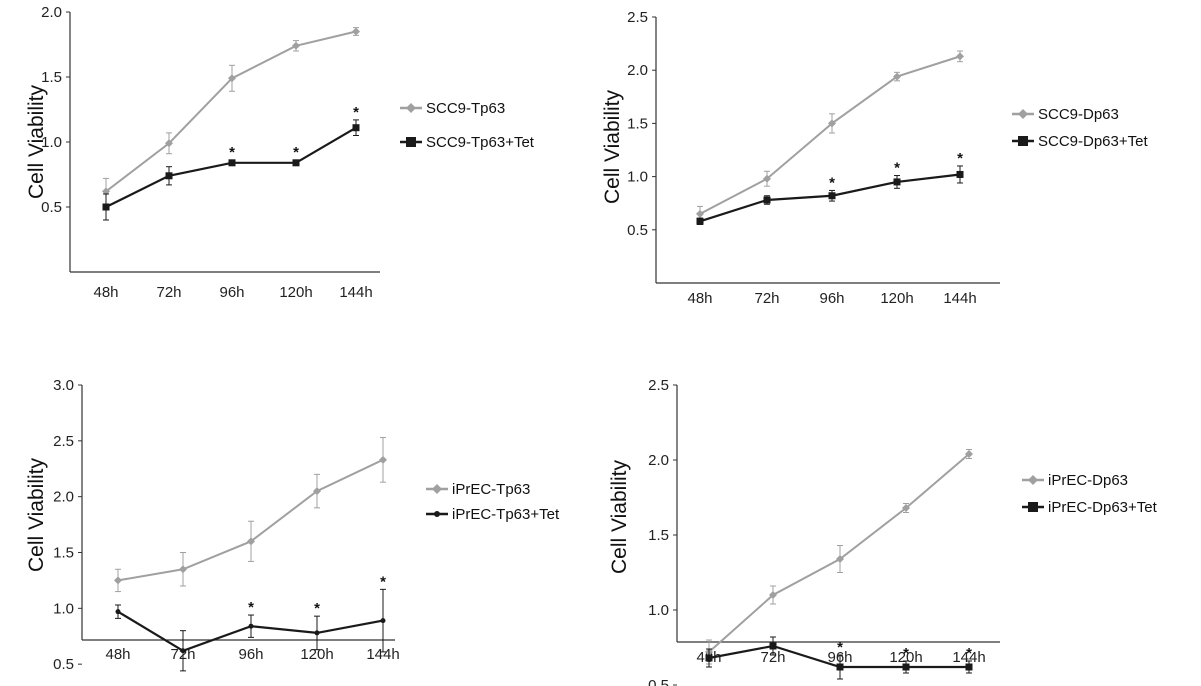  Describe the element at coordinates (1103, 507) in the screenshot. I see `legend-label: iPrEC-Dp63+Tet` at that location.